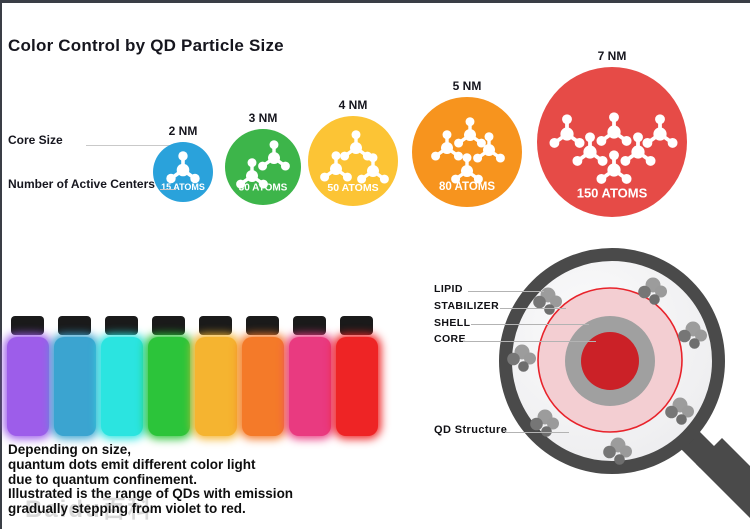 This screenshot has height=529, width=750. What do you see at coordinates (35, 140) in the screenshot?
I see `core-size-label: Core Size` at bounding box center [35, 140].